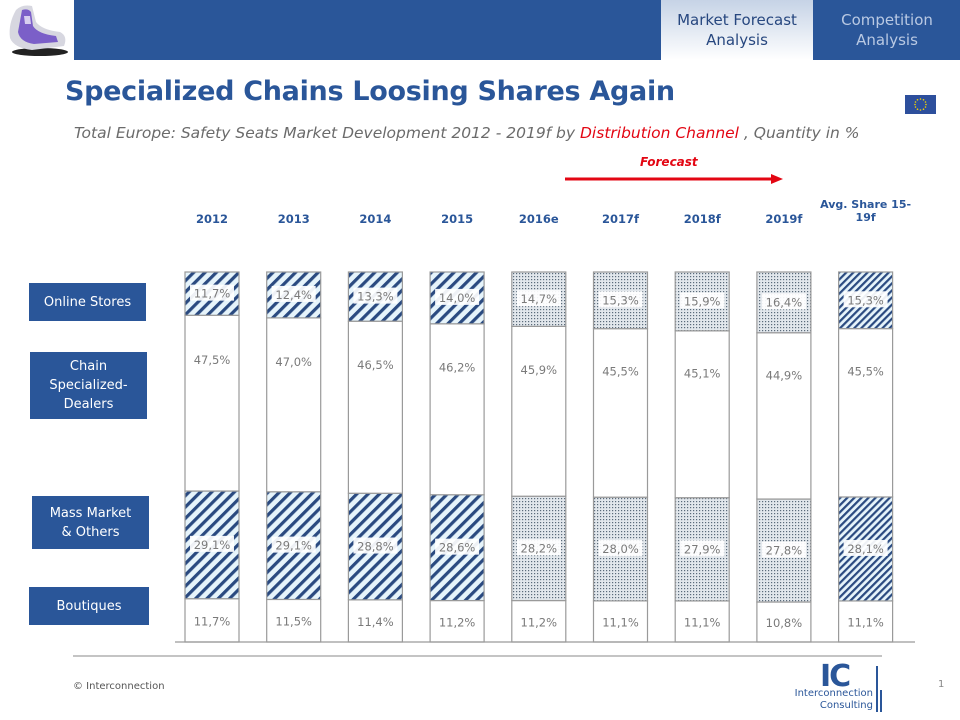 This screenshot has height=720, width=960. Describe the element at coordinates (835, 676) in the screenshot. I see `company-logo-mark: IC` at that location.